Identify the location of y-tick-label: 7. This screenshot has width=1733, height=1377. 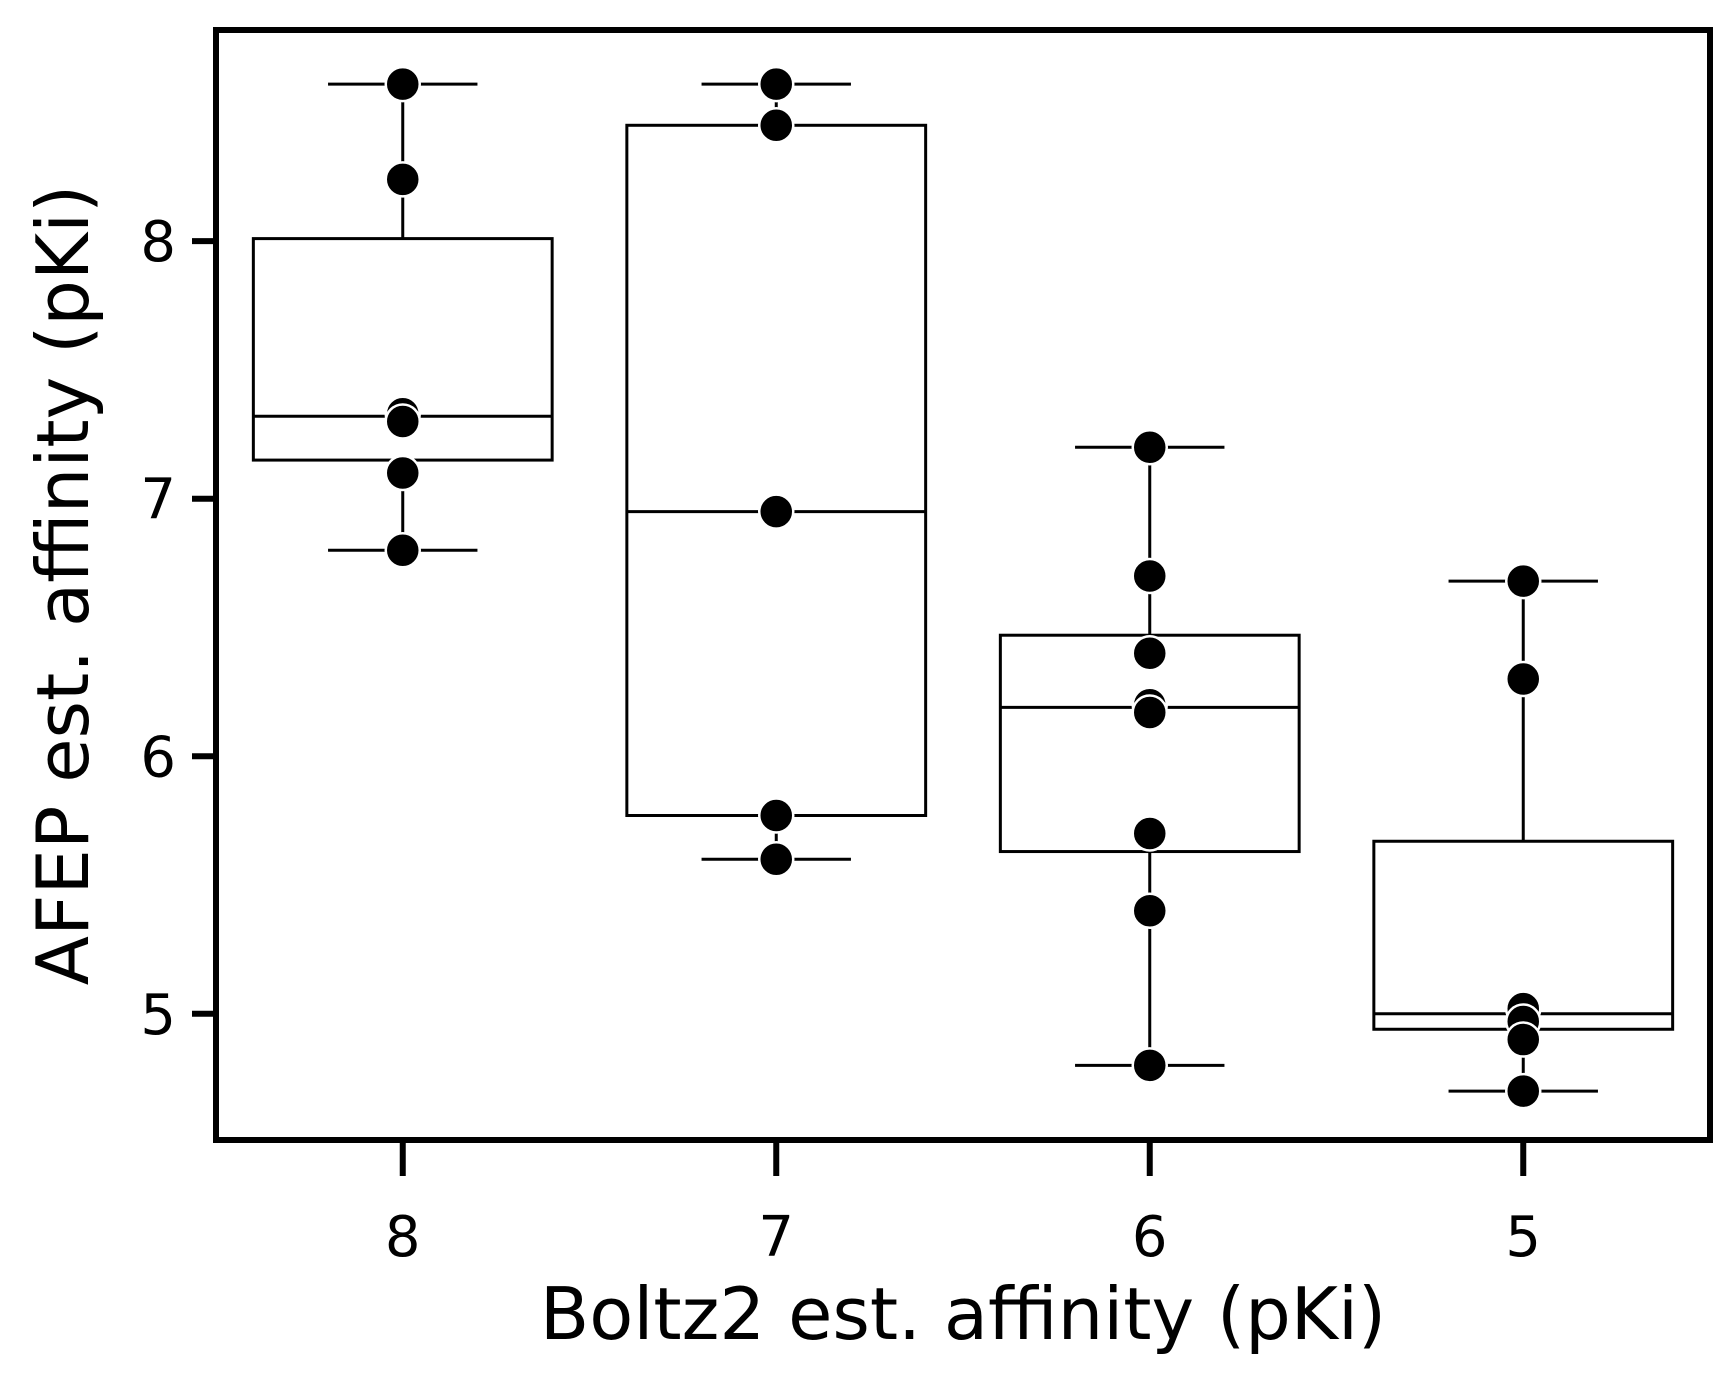
(158, 500).